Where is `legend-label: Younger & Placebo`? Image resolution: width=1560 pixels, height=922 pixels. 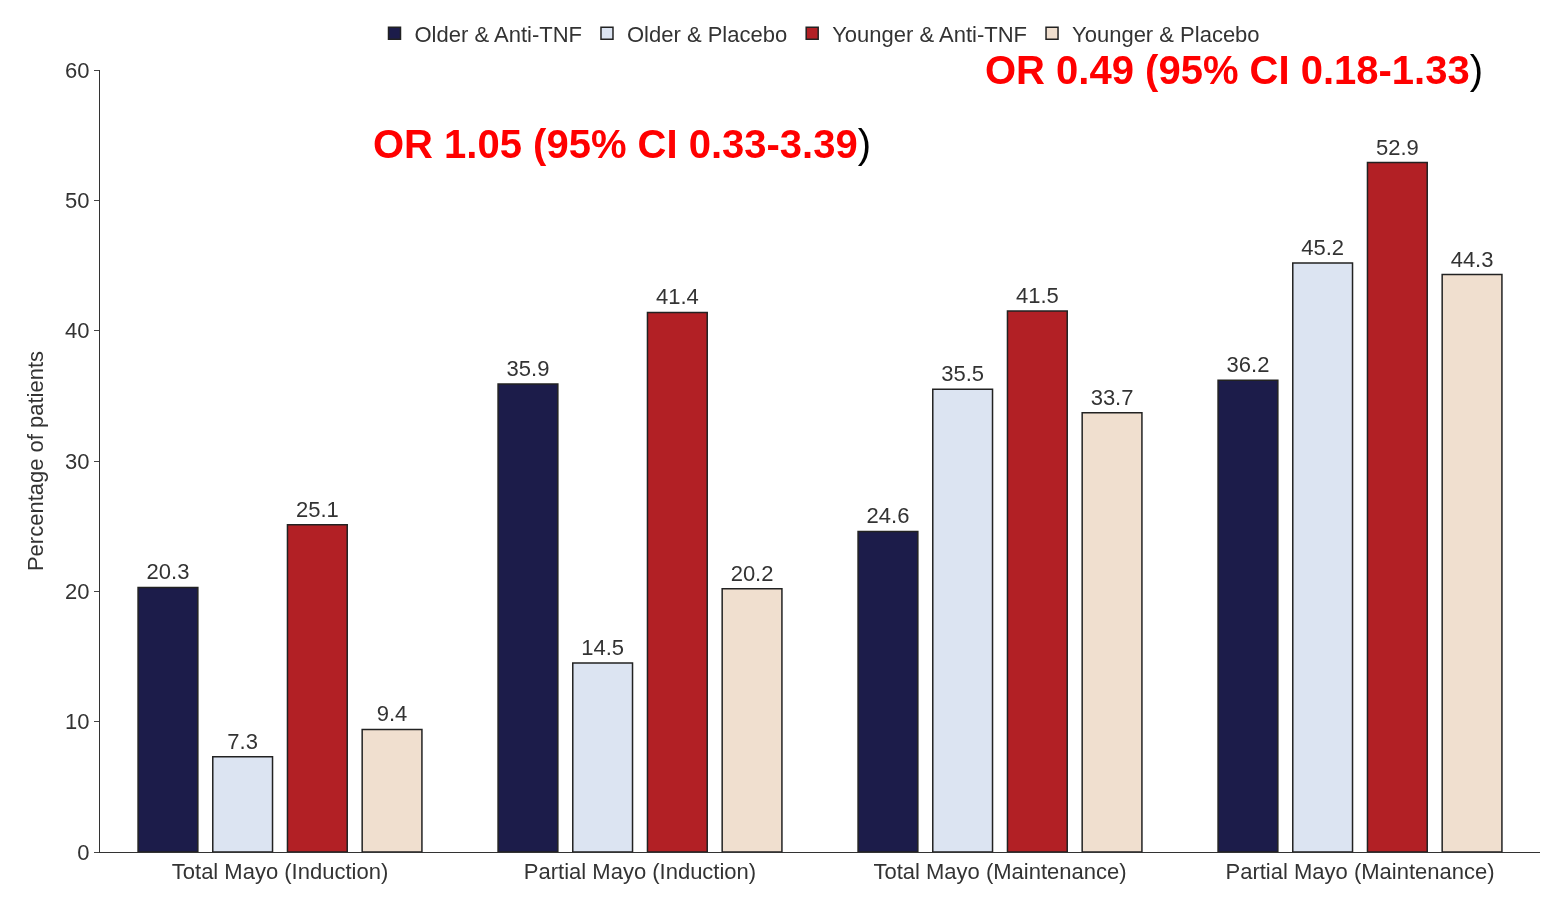
legend-label: Younger & Placebo is located at coordinates (1166, 34).